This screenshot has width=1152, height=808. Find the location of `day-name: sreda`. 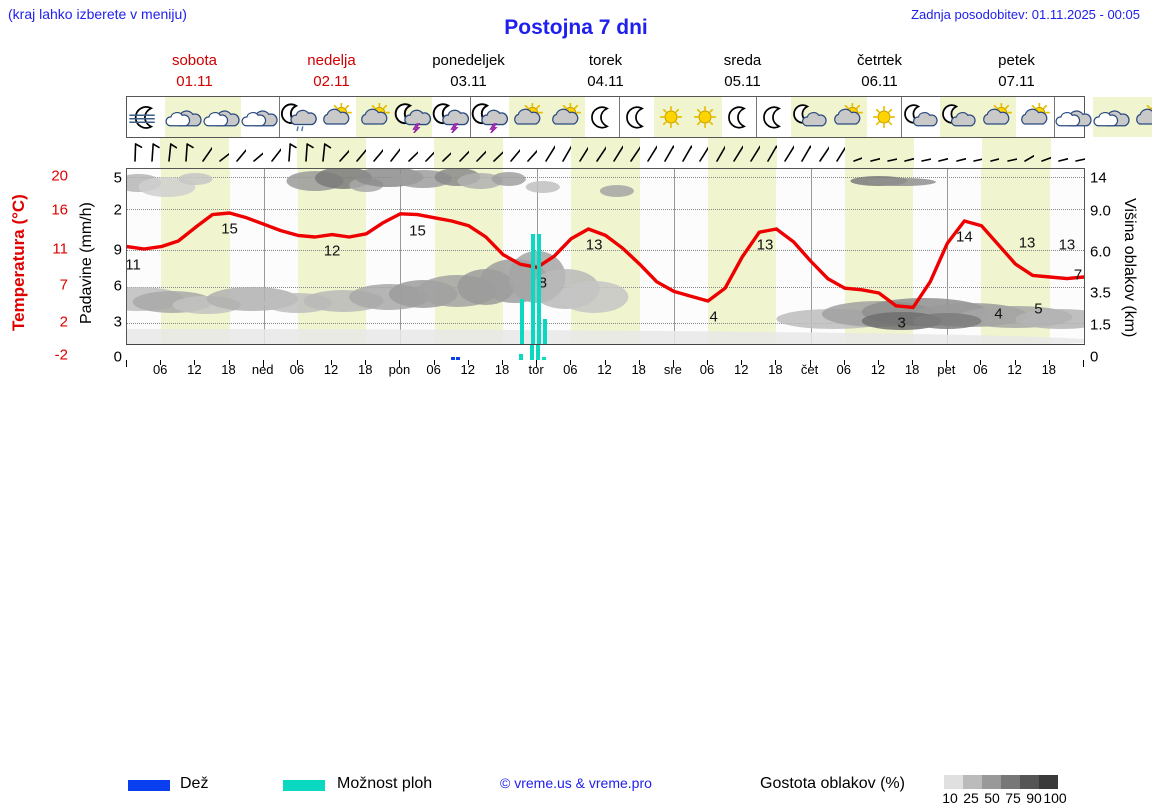

day-name: sreda is located at coordinates (742, 60).